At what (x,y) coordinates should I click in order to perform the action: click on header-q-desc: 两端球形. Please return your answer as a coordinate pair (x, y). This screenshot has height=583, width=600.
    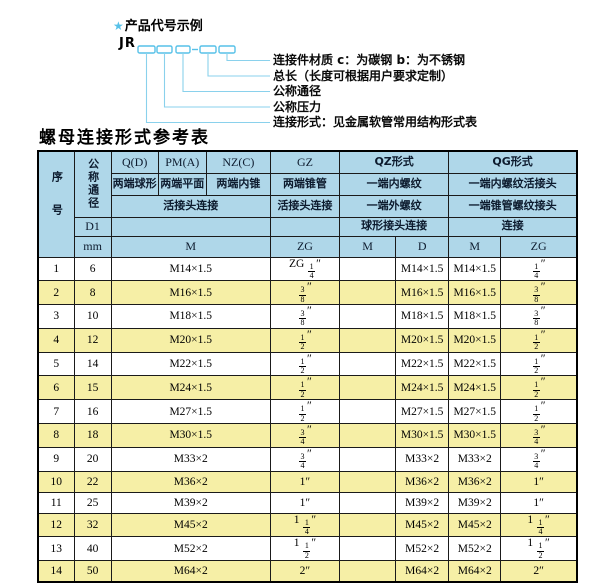
    Looking at the image, I should click on (134, 184).